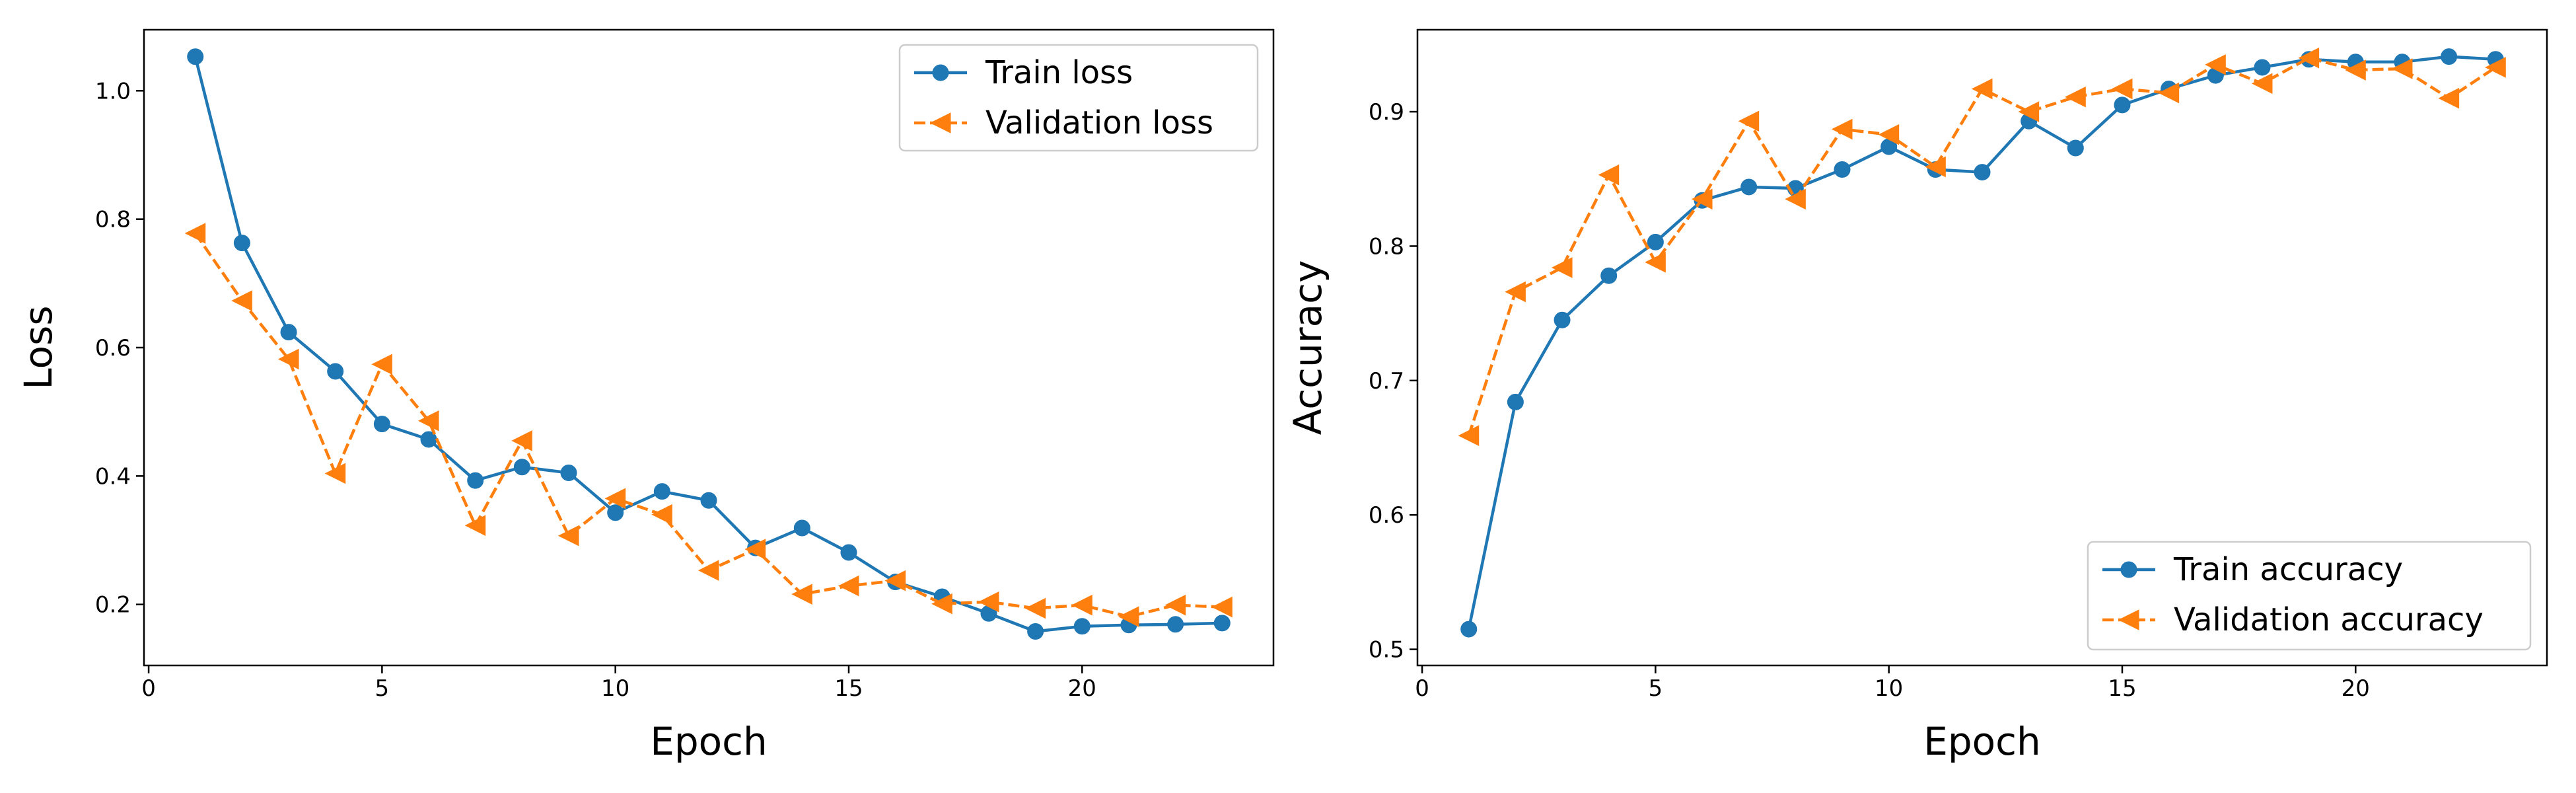  What do you see at coordinates (113, 477) in the screenshot?
I see `y-tick-label: 0.4` at bounding box center [113, 477].